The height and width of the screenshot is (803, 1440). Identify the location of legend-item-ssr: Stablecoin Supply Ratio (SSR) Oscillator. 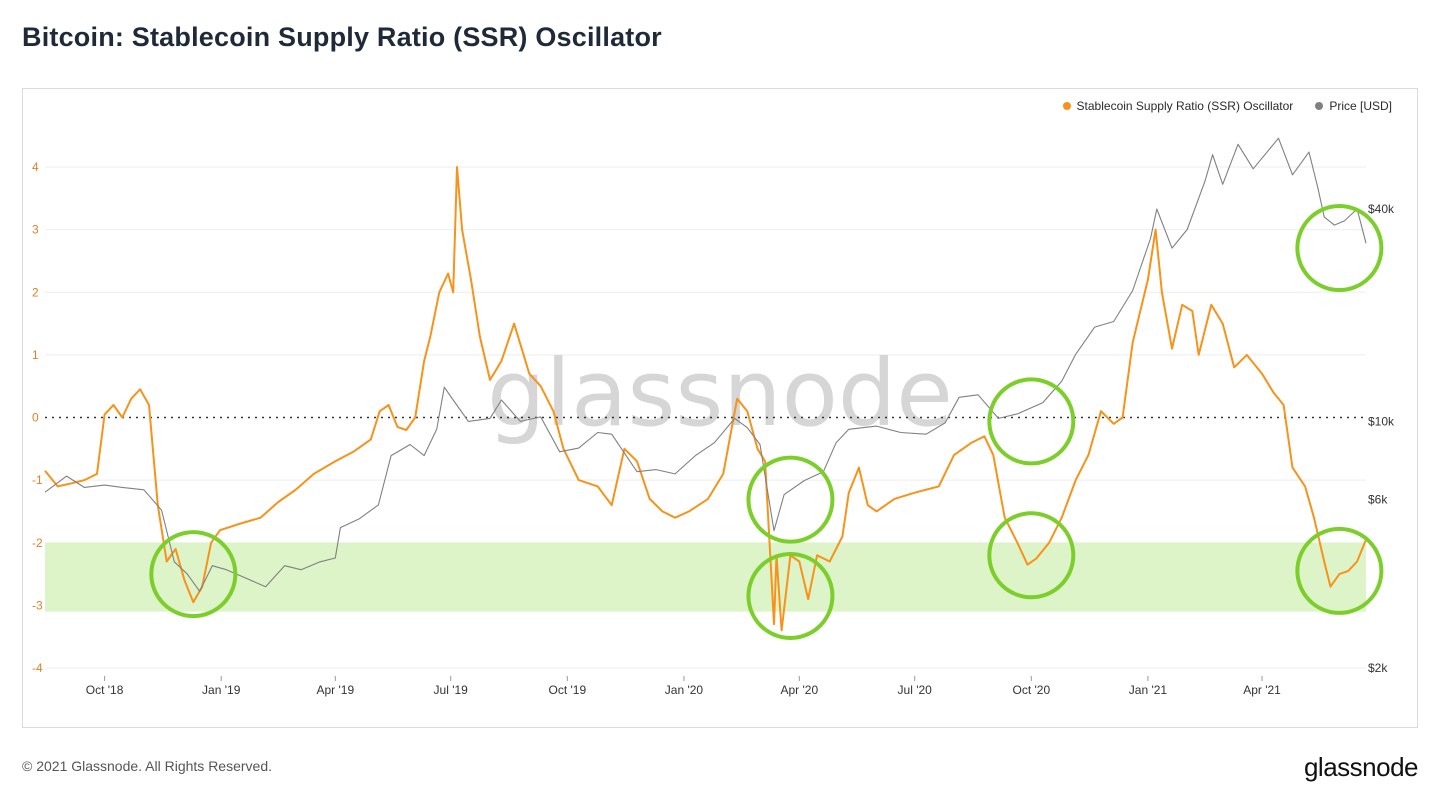
(1178, 106).